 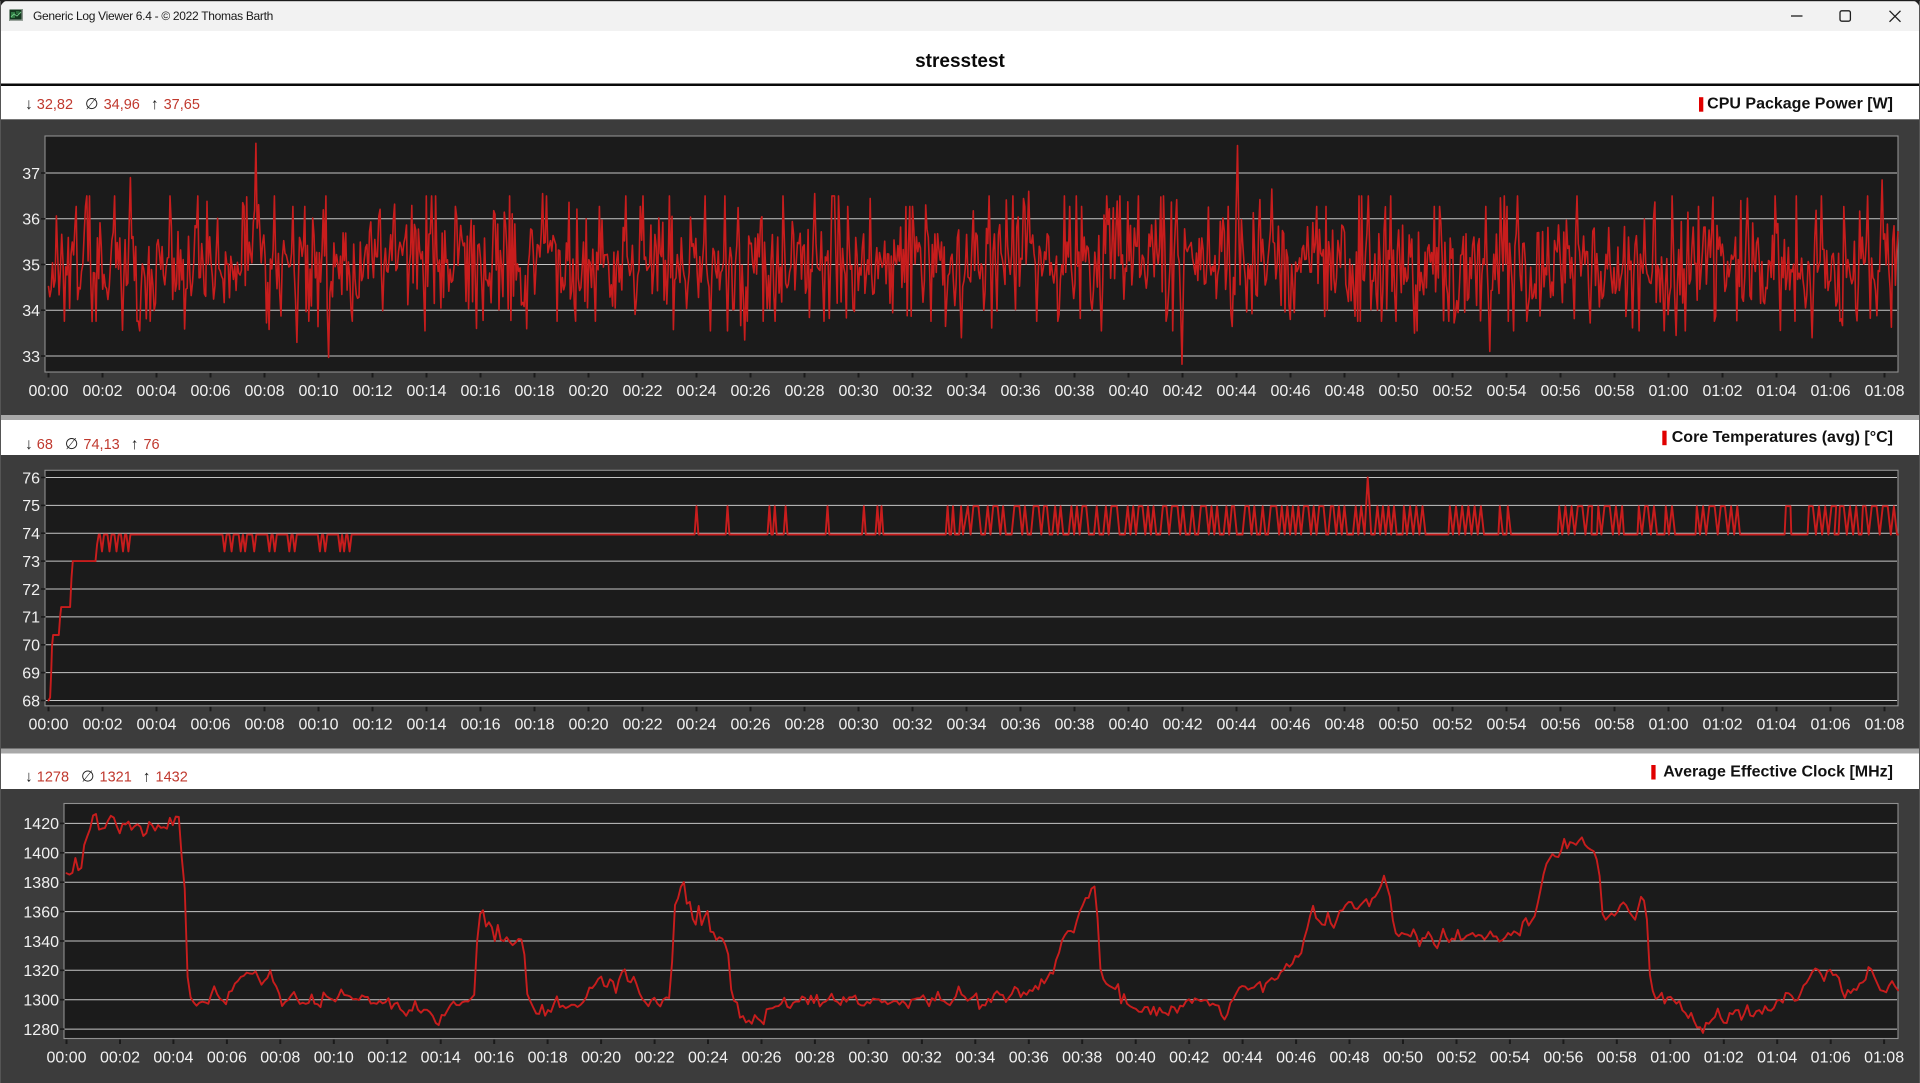 What do you see at coordinates (31, 357) in the screenshot?
I see `svg-text: 33` at bounding box center [31, 357].